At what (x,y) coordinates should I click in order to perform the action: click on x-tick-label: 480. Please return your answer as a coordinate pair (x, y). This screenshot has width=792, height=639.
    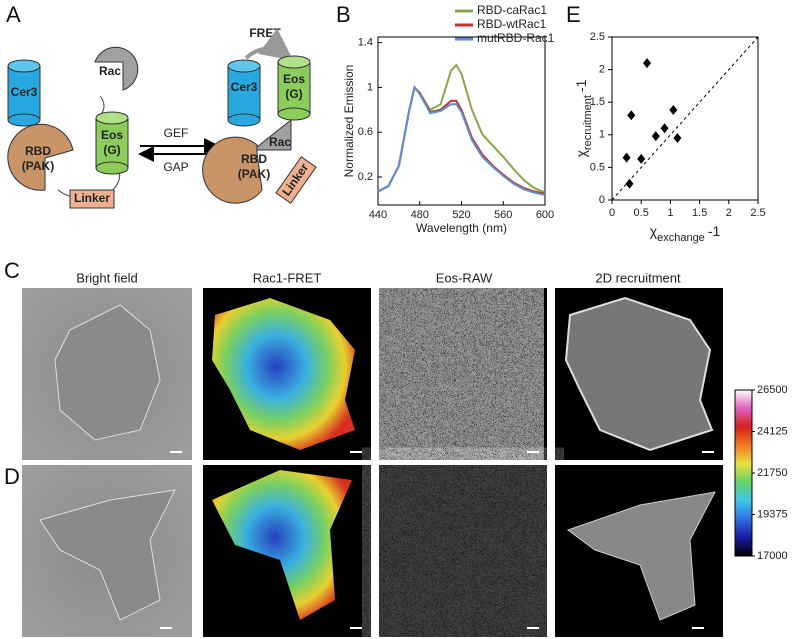
    Looking at the image, I should click on (420, 215).